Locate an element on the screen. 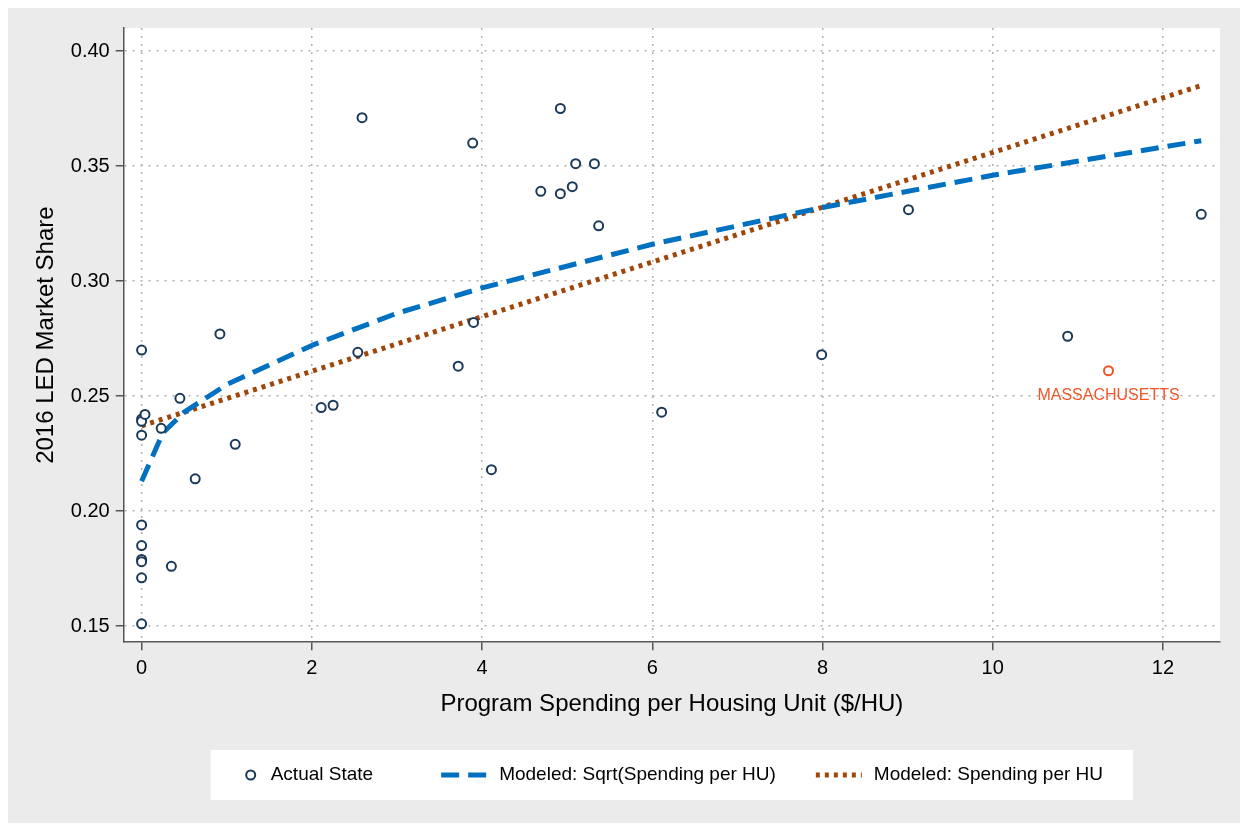 The image size is (1248, 831). y-axis-title: 2016 LED Market Share is located at coordinates (45, 335).